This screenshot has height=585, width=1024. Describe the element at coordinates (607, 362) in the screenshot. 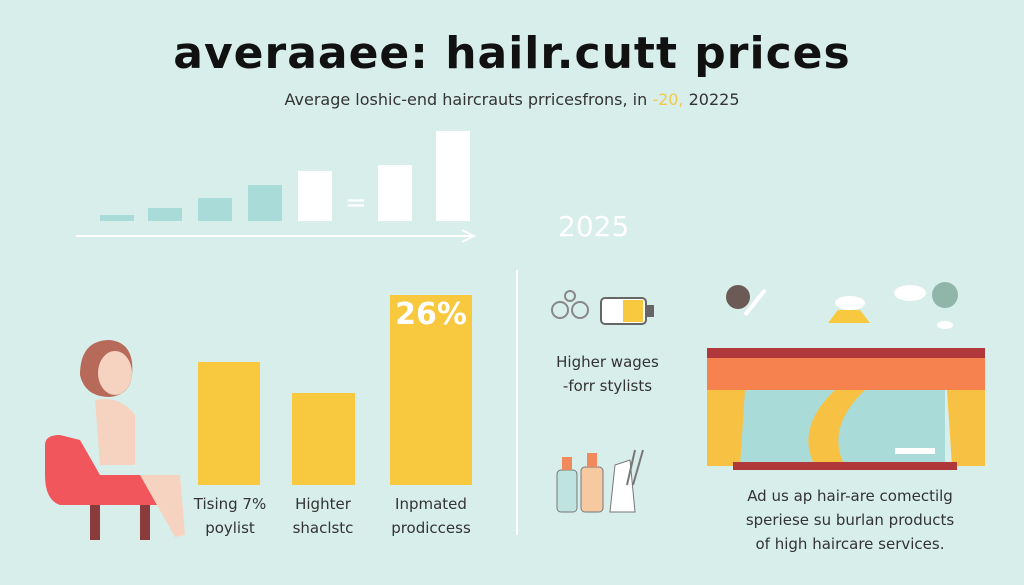

I see `caption-line: Higher wages` at that location.